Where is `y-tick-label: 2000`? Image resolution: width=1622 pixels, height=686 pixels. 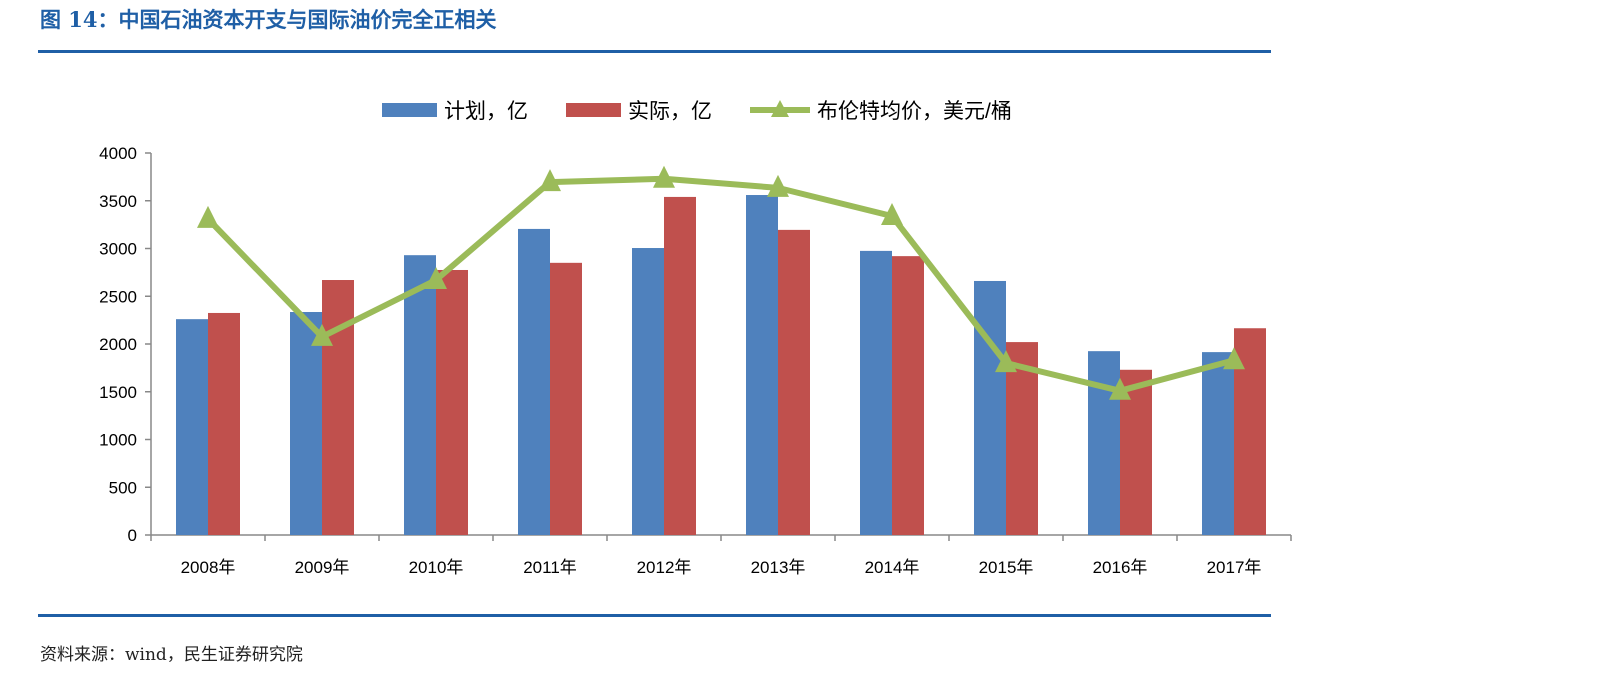 y-tick-label: 2000 is located at coordinates (118, 344).